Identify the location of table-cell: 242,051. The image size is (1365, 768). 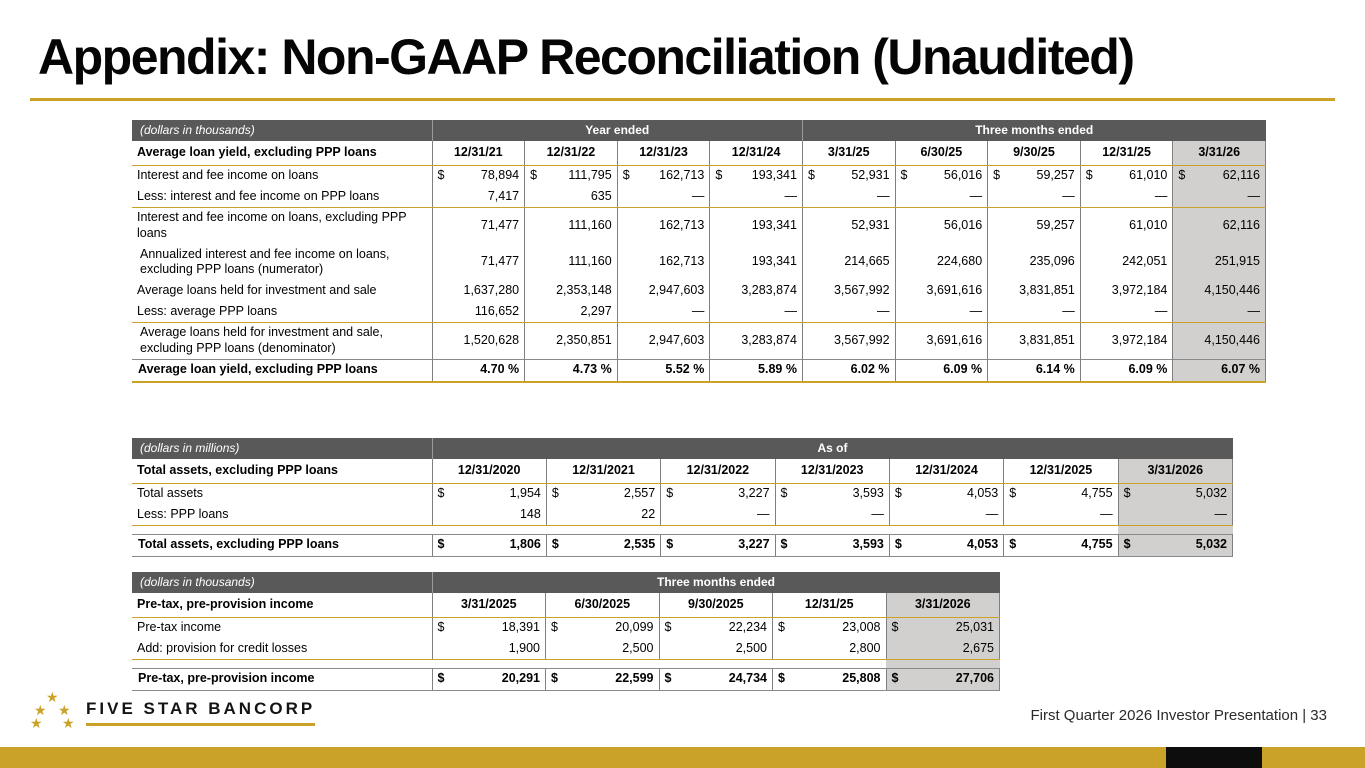
(1126, 262).